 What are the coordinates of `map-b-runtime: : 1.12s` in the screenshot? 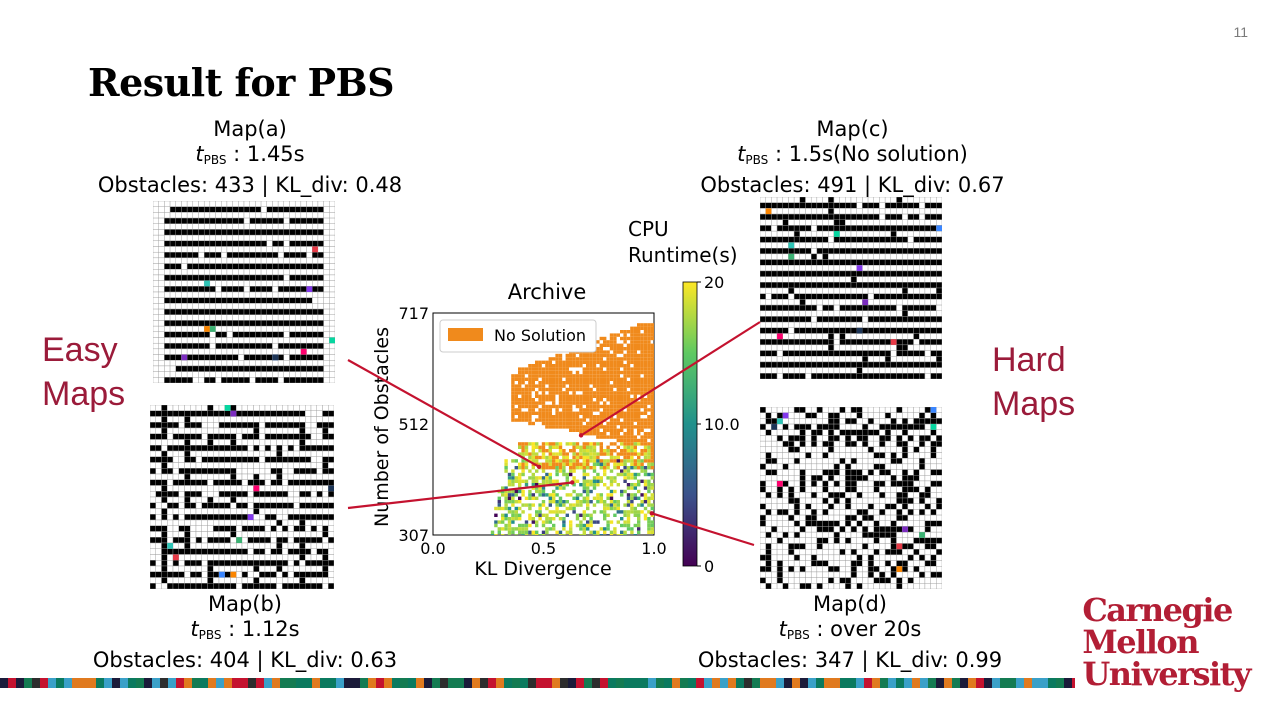 It's located at (260, 629).